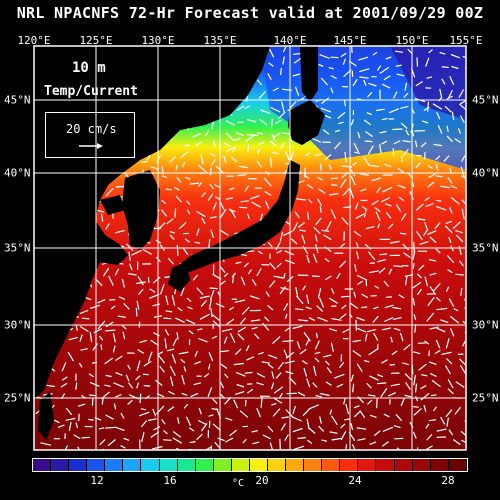 The height and width of the screenshot is (500, 500). What do you see at coordinates (17, 248) in the screenshot?
I see `lat-tick-label: 35°N` at bounding box center [17, 248].